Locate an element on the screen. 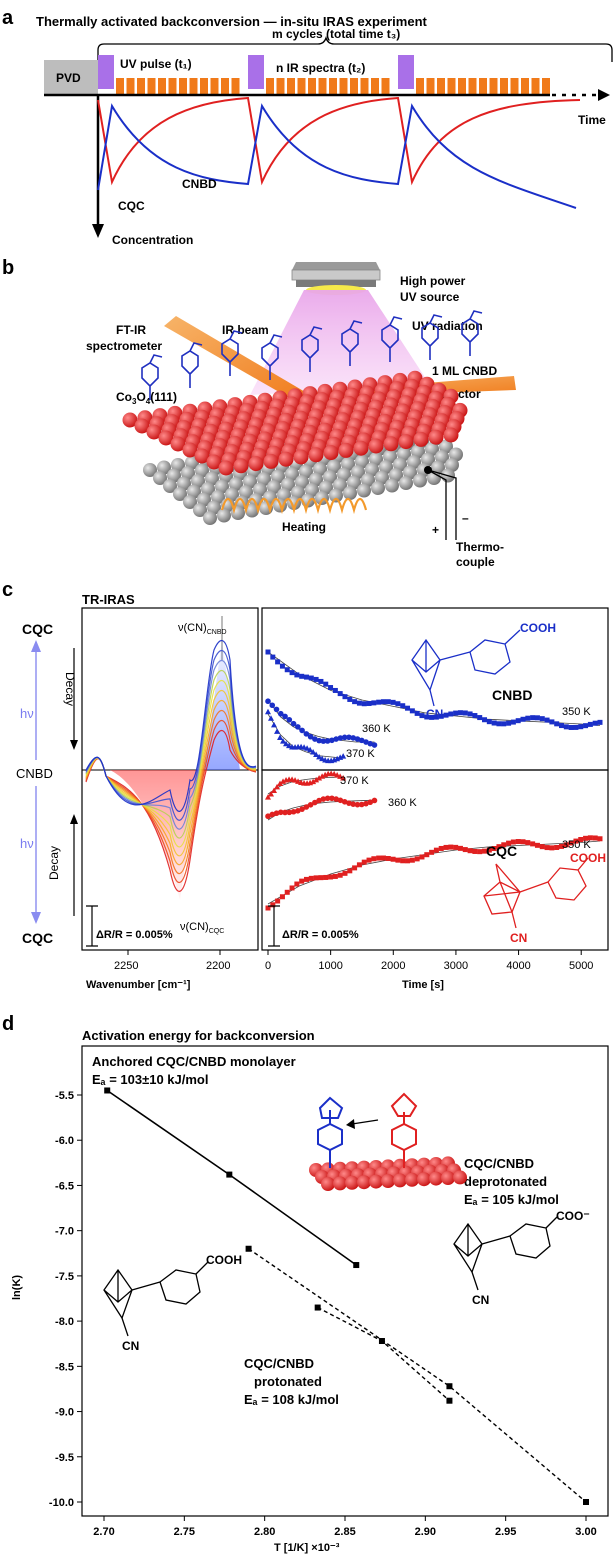 This screenshot has height=1554, width=616. substrate-label: Co3O4(111) is located at coordinates (146, 398).